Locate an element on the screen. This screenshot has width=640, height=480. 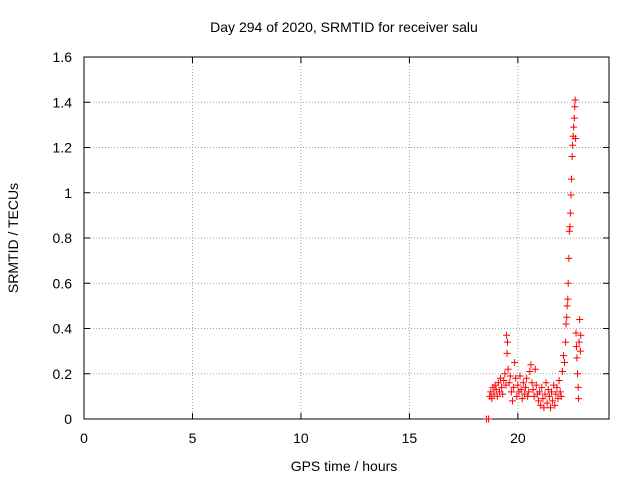
y-tick-label: 1.2 is located at coordinates (63, 148).